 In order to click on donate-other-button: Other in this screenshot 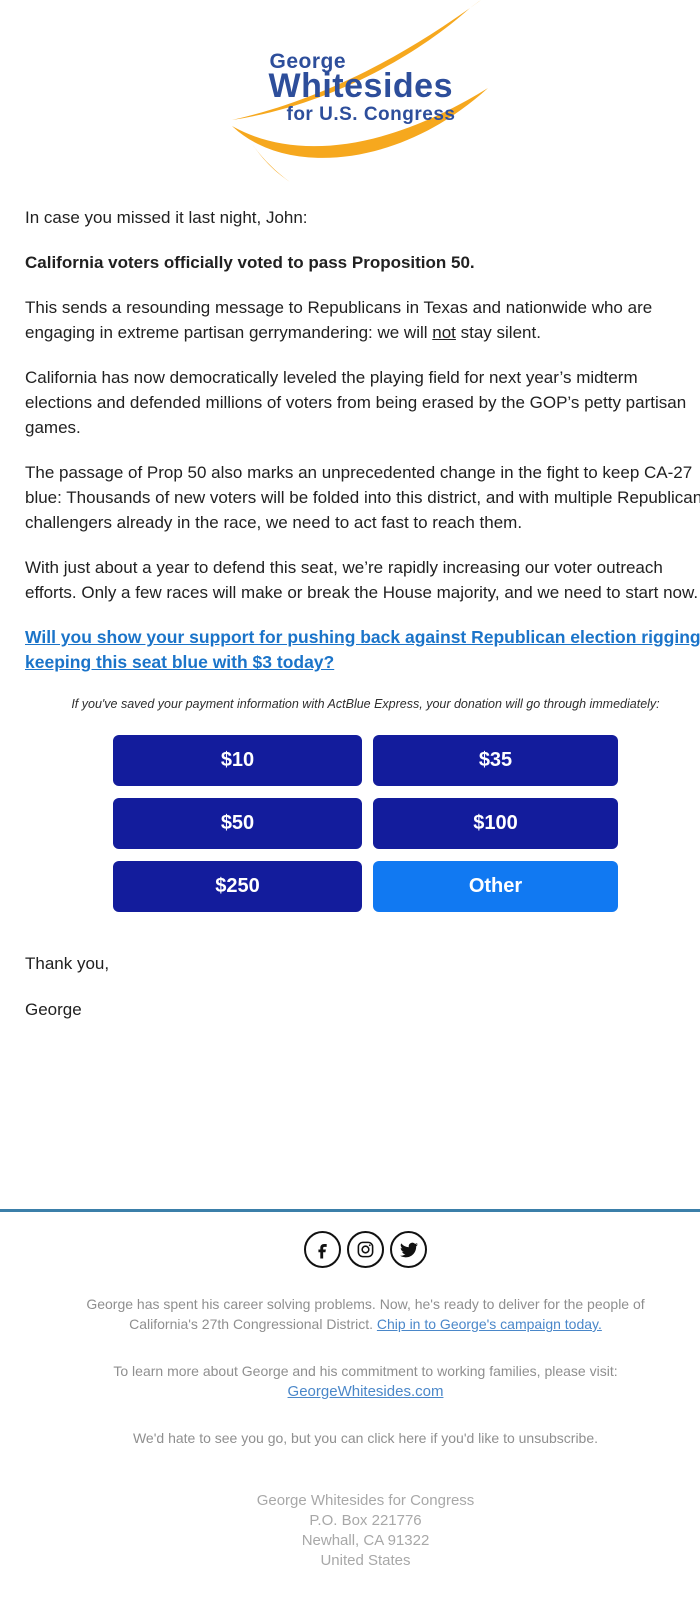, I will do `click(495, 886)`.